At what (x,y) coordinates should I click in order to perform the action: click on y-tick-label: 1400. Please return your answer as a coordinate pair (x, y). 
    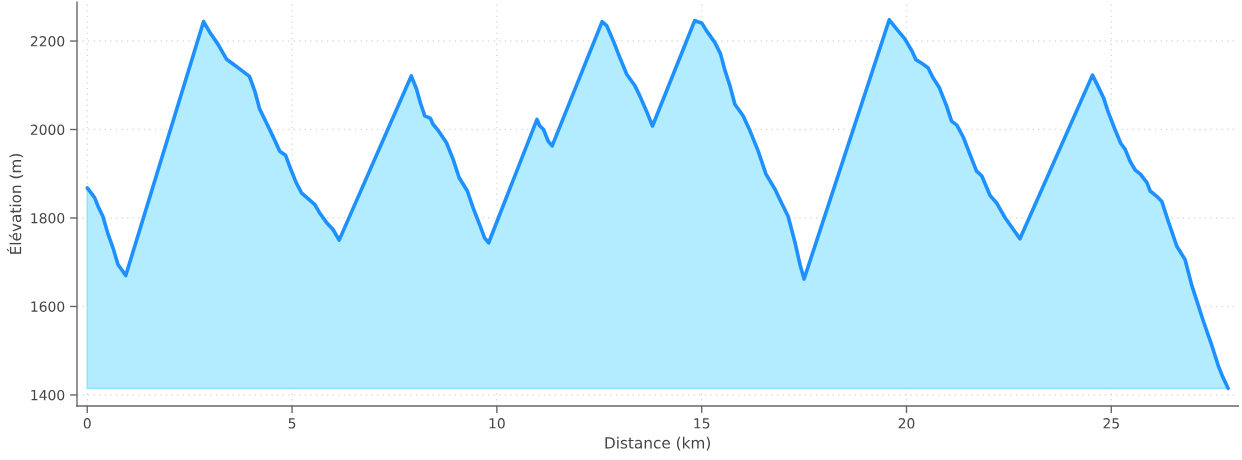
    Looking at the image, I should click on (48, 395).